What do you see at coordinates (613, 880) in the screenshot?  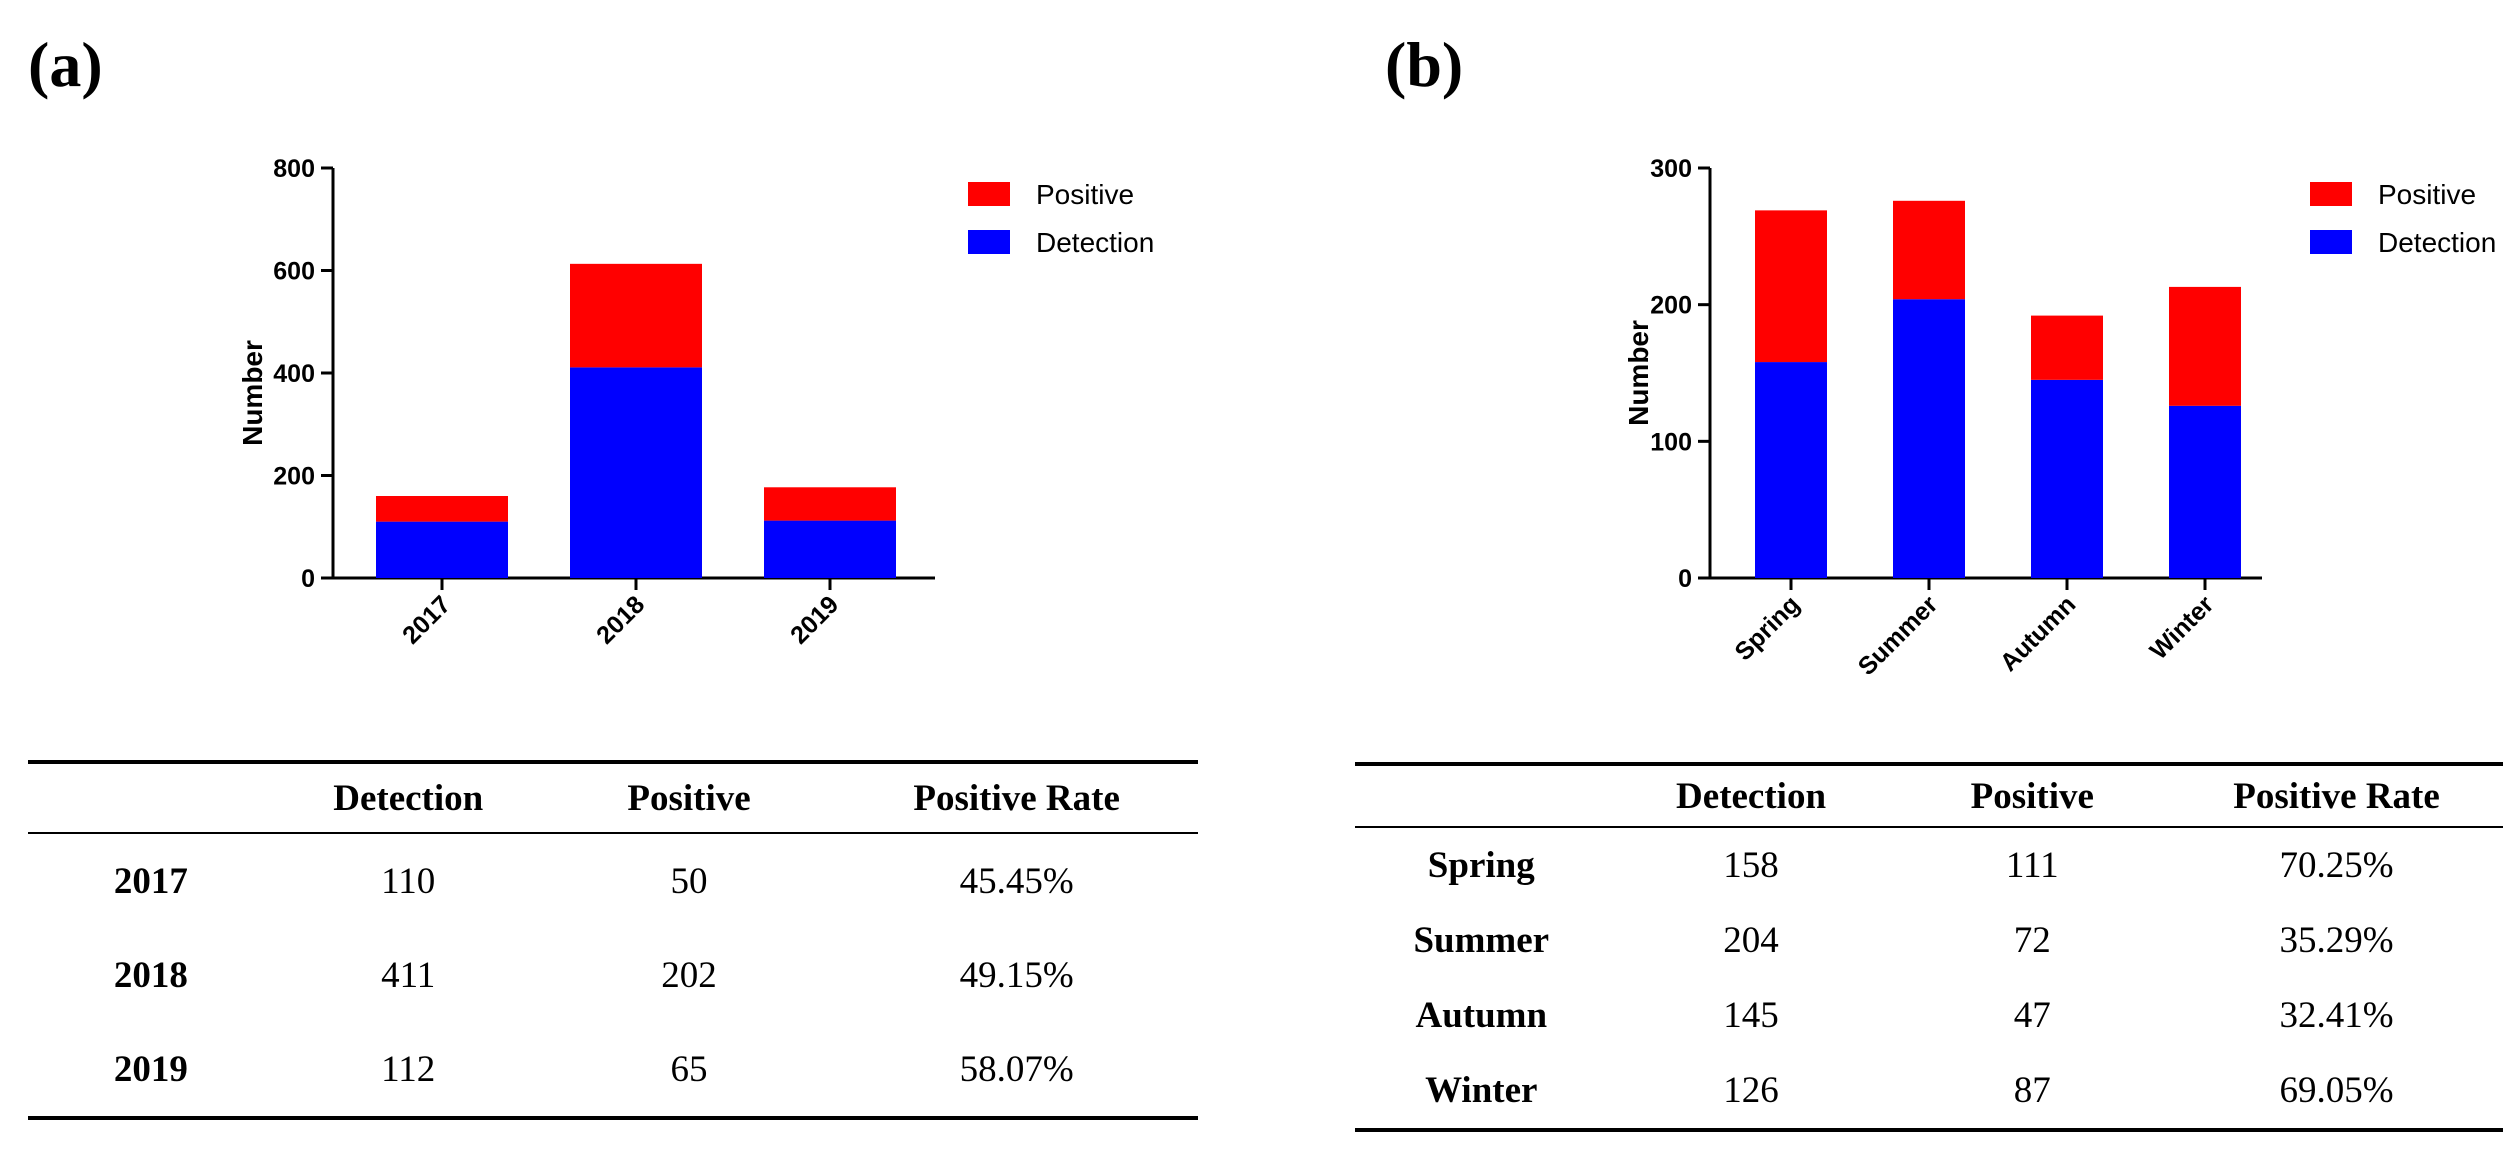 I see `table-row: 2017 110 50 45.45%` at bounding box center [613, 880].